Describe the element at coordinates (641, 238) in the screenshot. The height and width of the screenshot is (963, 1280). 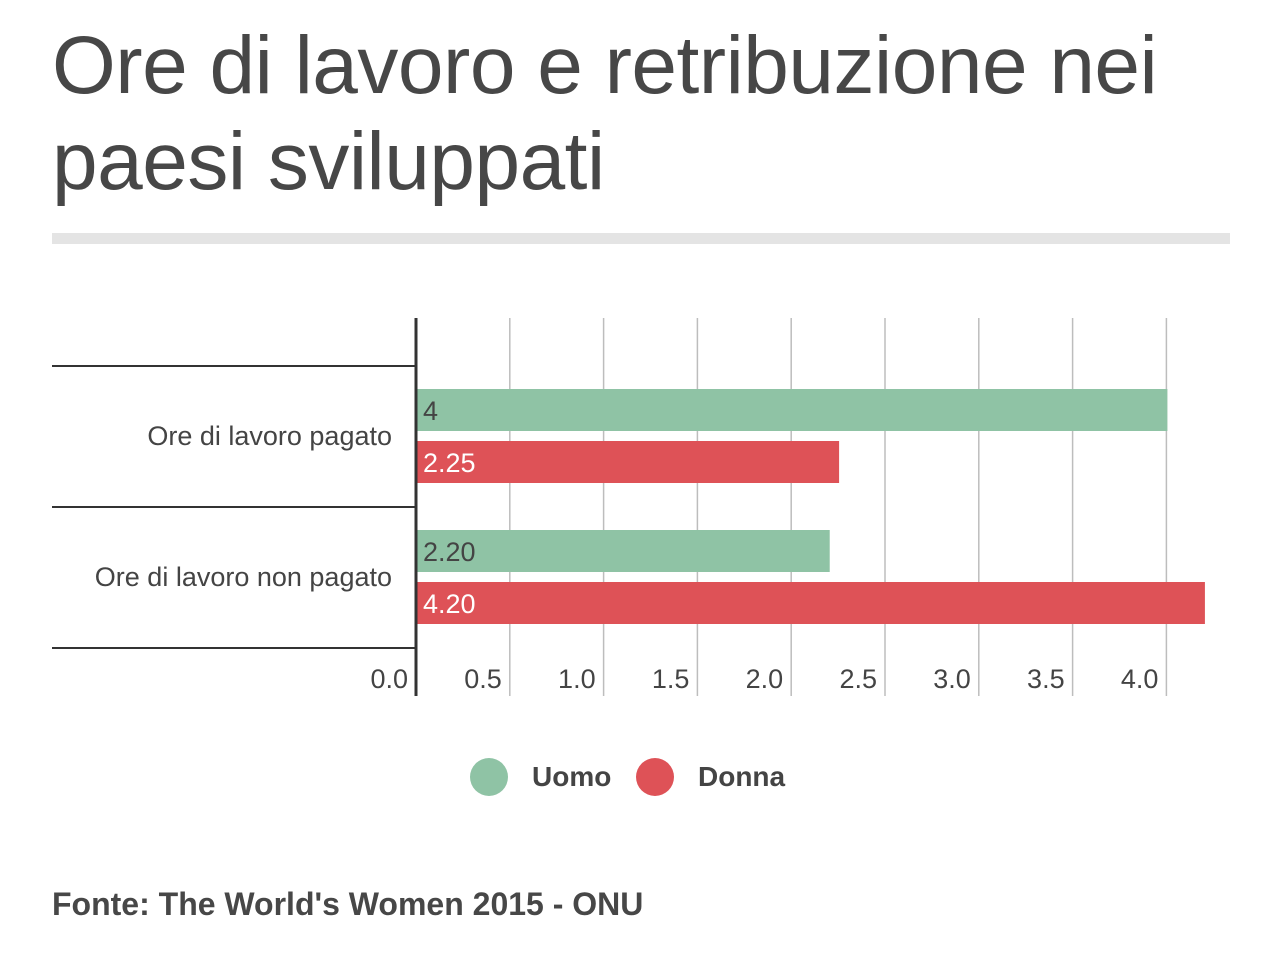
I see `title-divider` at that location.